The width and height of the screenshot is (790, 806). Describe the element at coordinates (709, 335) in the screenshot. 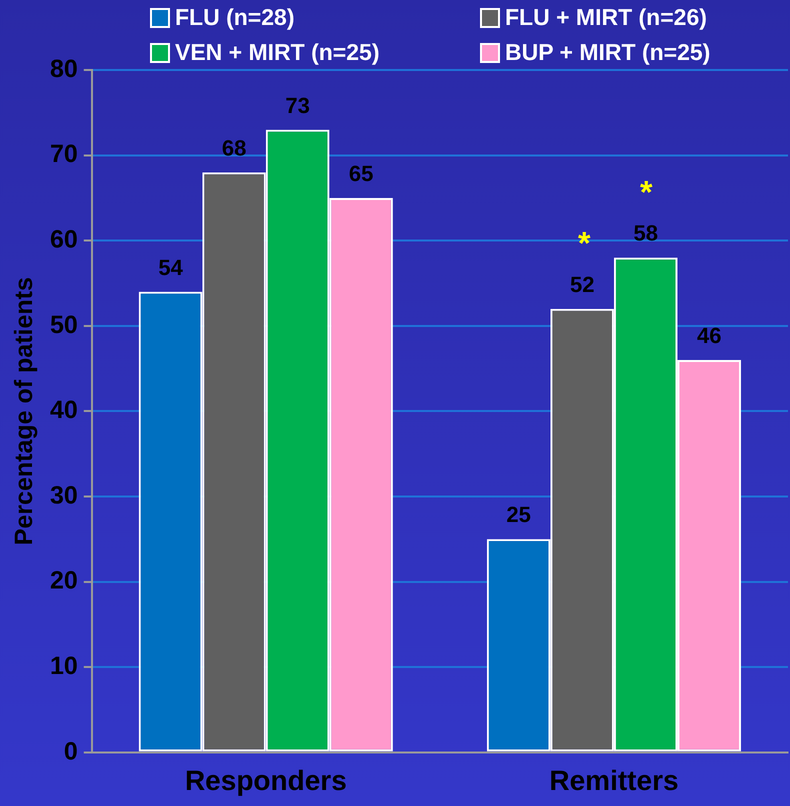

I see `data-label: 46` at that location.